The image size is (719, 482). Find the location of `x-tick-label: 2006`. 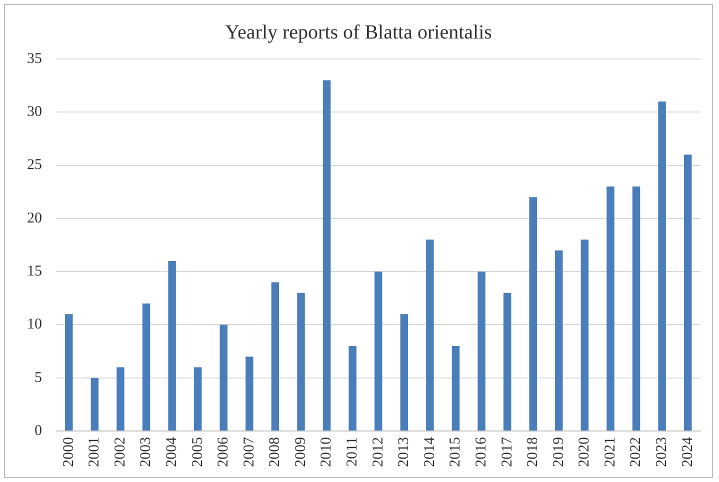

x-tick-label: 2006 is located at coordinates (224, 451).